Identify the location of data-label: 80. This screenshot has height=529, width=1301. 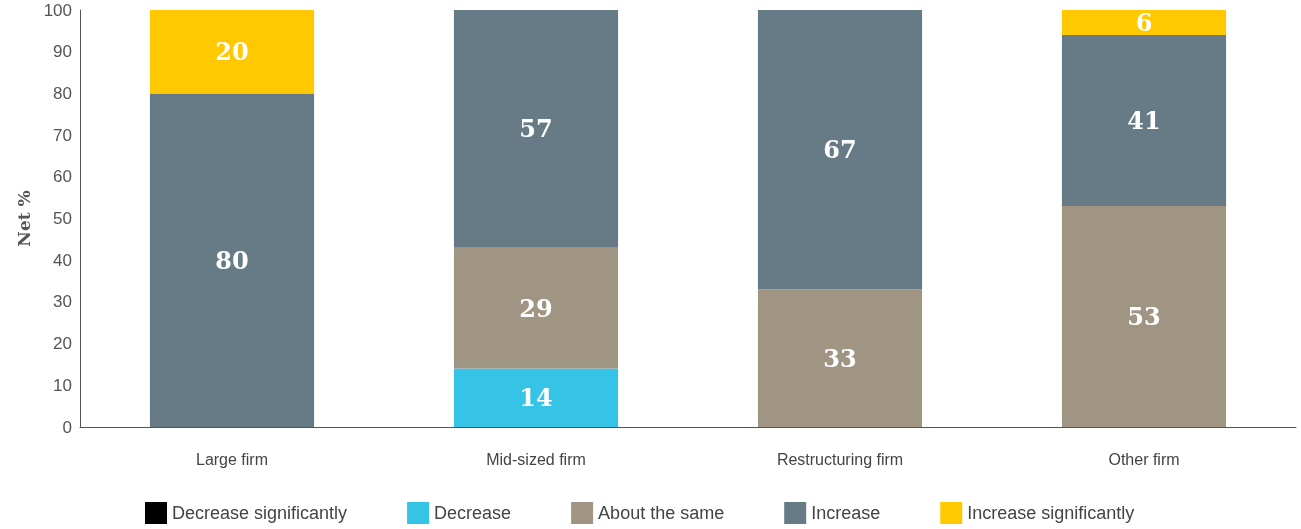
(232, 260).